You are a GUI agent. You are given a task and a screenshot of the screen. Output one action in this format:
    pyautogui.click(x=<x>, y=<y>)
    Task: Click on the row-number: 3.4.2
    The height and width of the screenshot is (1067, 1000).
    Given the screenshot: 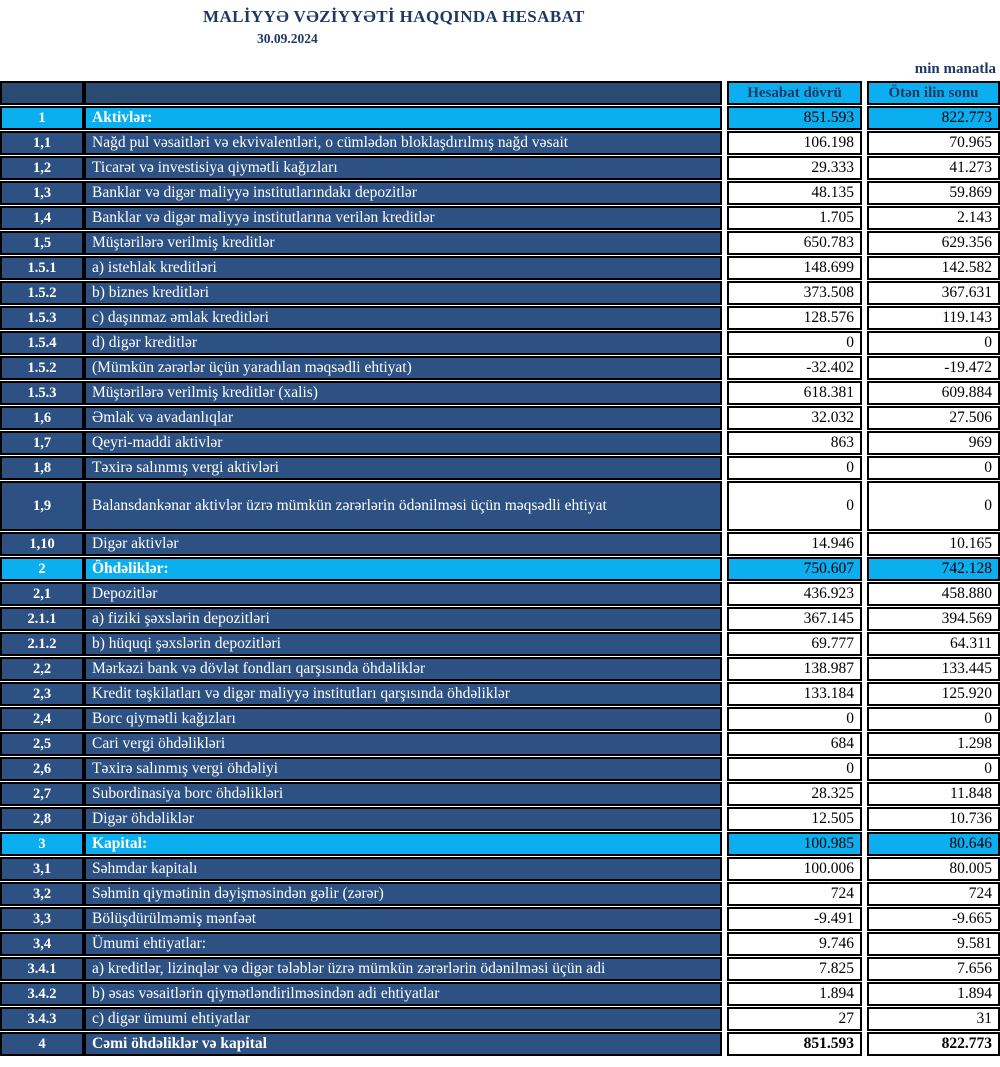 What is the action you would take?
    pyautogui.click(x=42, y=994)
    